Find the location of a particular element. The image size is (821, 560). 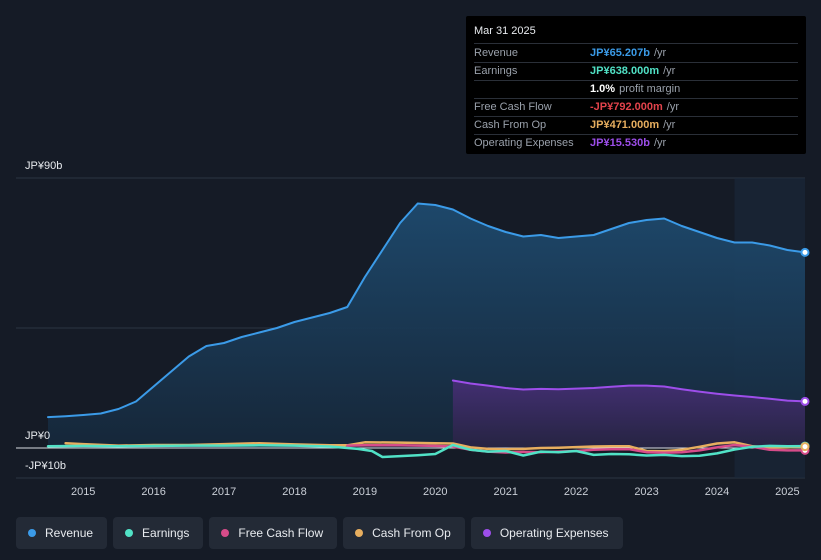

tooltip-unit: profit margin is located at coordinates (650, 89).